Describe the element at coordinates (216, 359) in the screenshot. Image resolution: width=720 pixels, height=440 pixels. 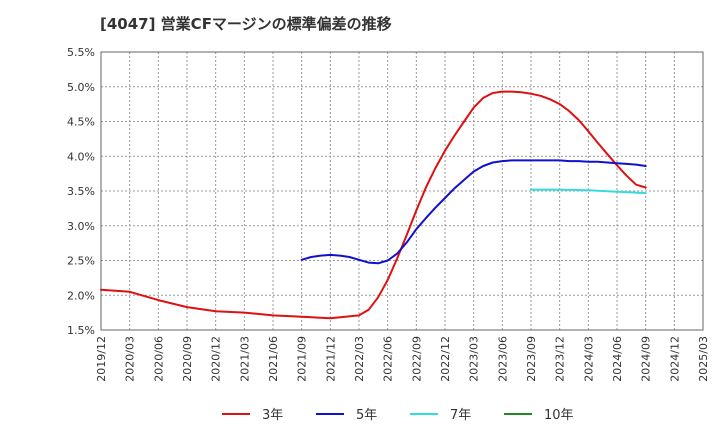
I see `x-tick-label: 2020/12` at that location.